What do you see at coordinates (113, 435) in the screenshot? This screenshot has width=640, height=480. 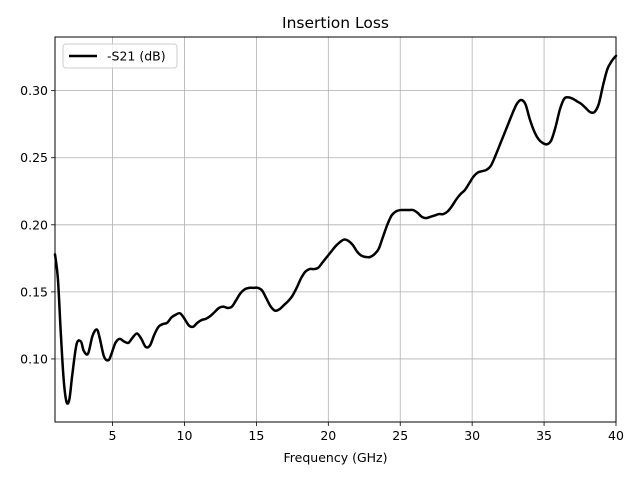 I see `x-tick-label: 5` at bounding box center [113, 435].